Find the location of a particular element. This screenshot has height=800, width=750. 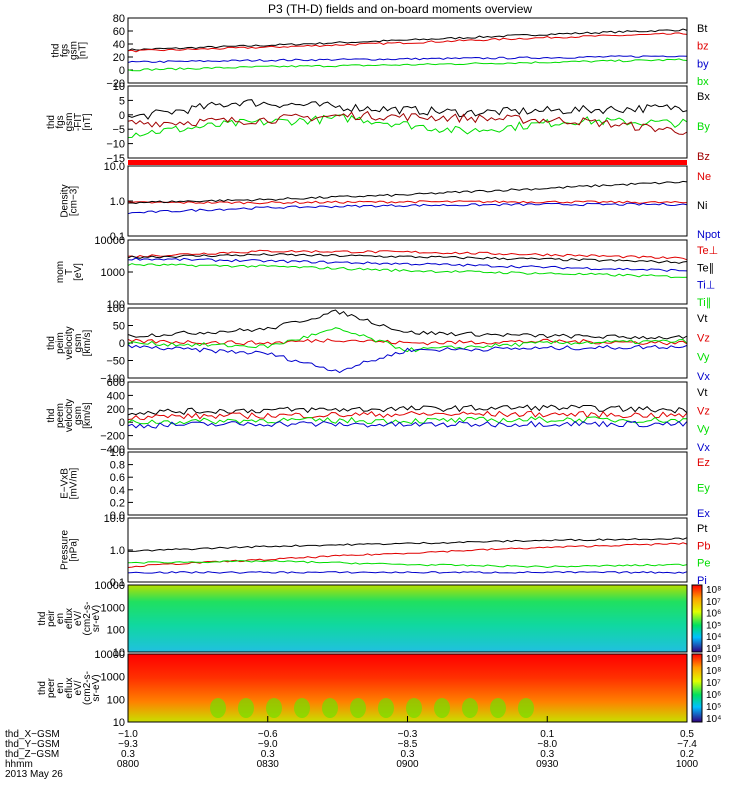

series-by is located at coordinates (407, 59).